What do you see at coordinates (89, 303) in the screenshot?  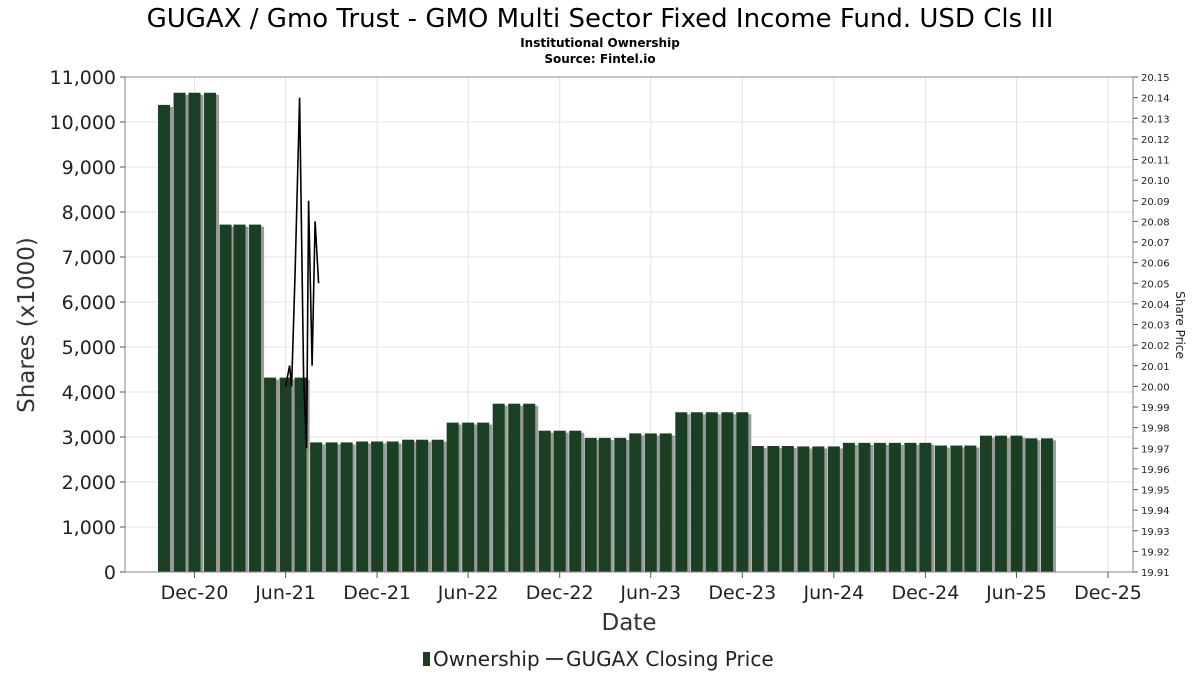 I see `y-tick-label: 6,000` at bounding box center [89, 303].